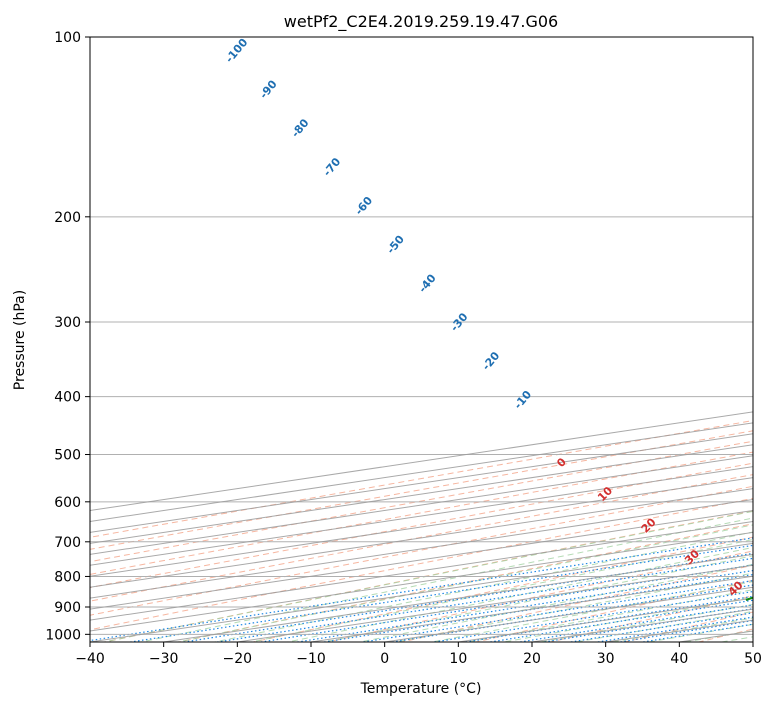 Image resolution: width=775 pixels, height=708 pixels. I want to click on y-tick-label: 700, so click(67, 543).